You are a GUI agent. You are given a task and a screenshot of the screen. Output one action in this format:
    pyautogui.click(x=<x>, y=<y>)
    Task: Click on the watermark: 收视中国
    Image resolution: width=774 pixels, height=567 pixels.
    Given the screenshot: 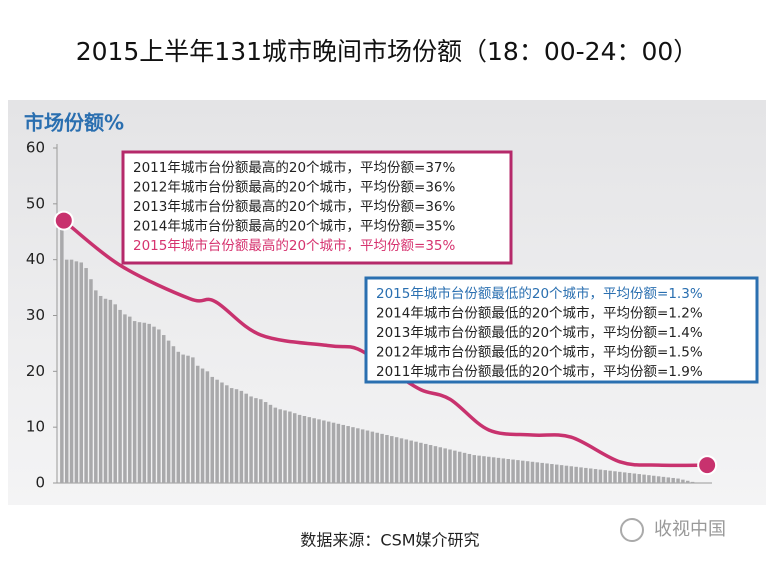 What is the action you would take?
    pyautogui.click(x=690, y=529)
    